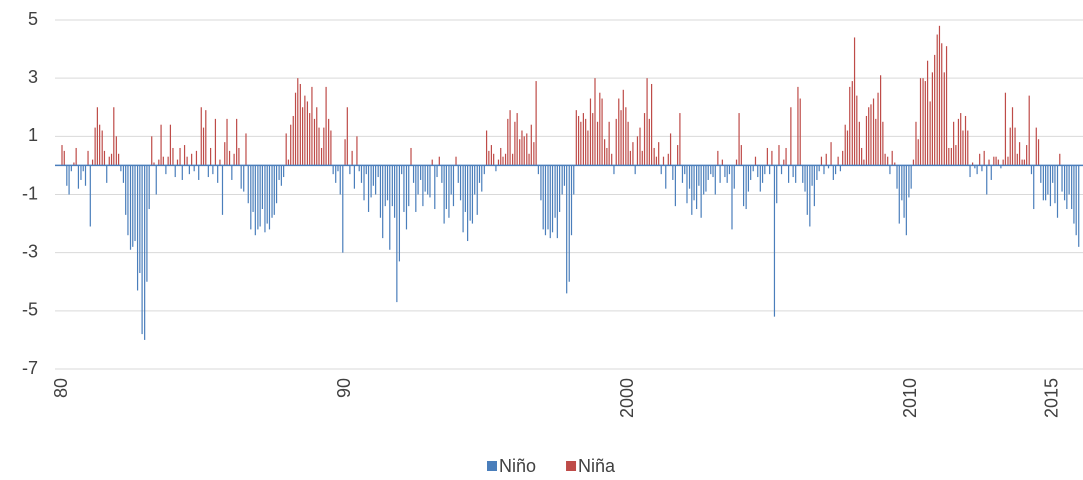  I want to click on legend-label: Niño, so click(517, 466).